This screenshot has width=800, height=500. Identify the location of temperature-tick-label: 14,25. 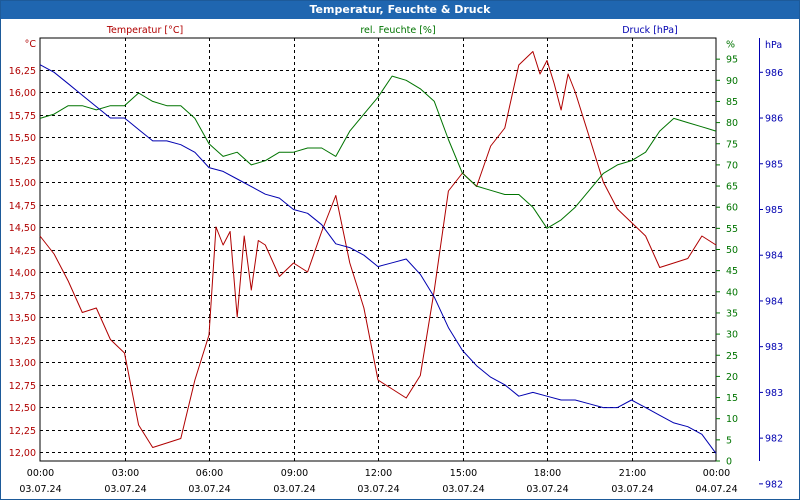
(22, 251).